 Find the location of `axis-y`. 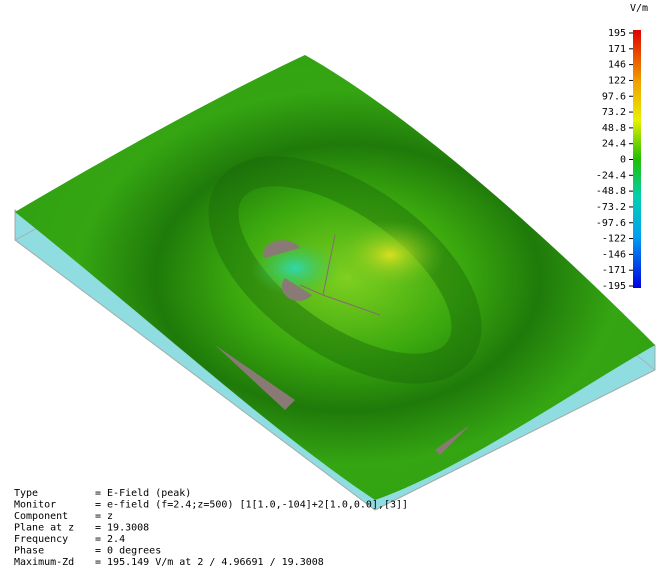

axis-y is located at coordinates (311, 290).